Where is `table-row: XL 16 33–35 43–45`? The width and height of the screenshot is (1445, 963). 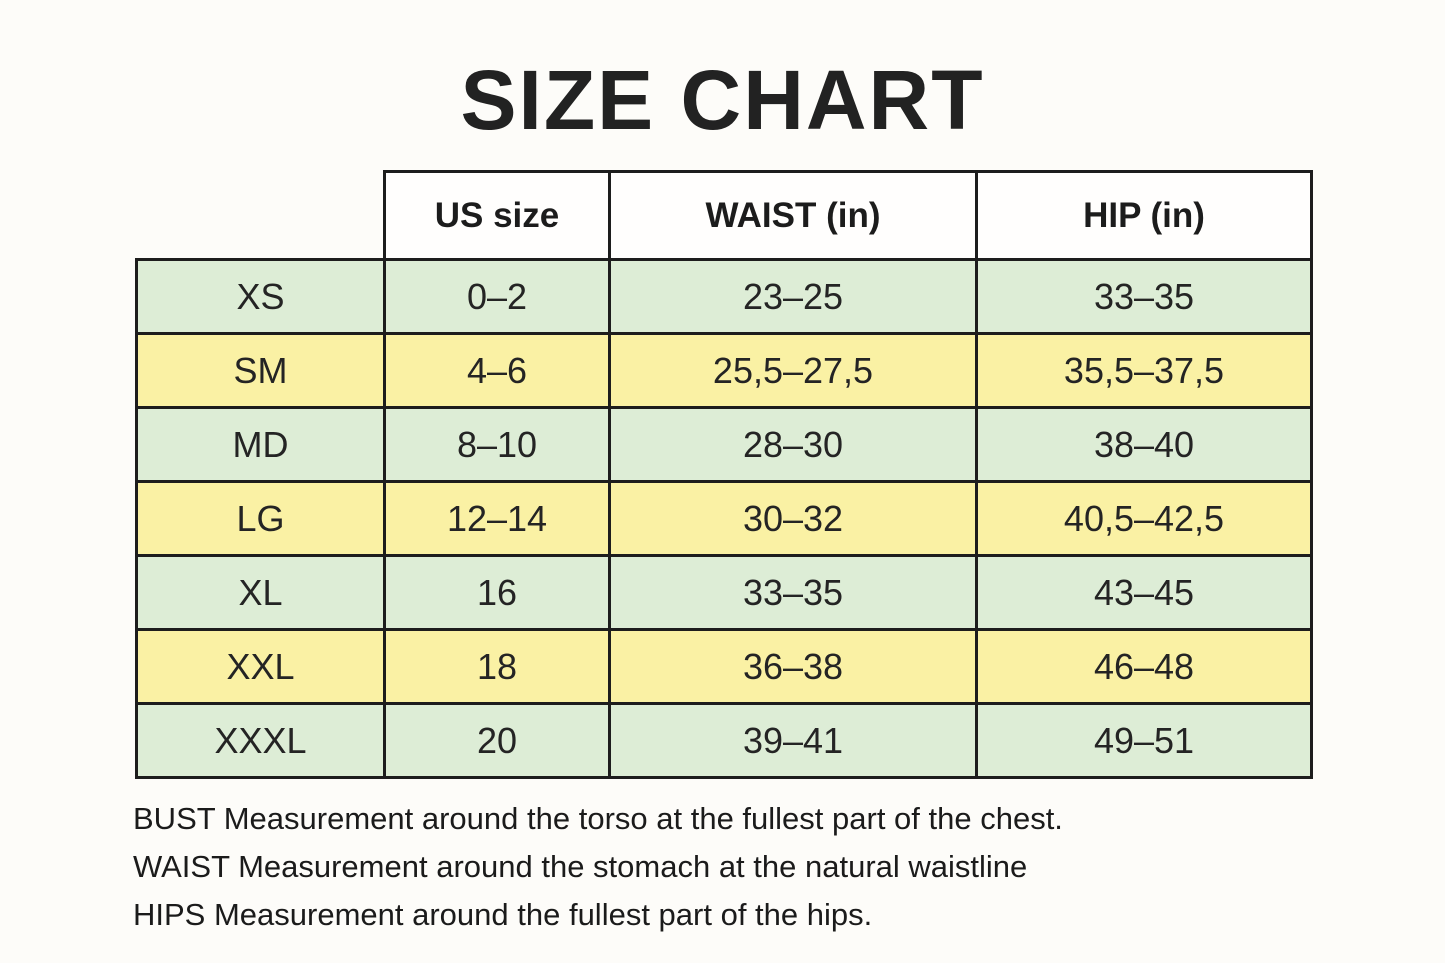
table-row: XL 16 33–35 43–45 is located at coordinates (724, 592).